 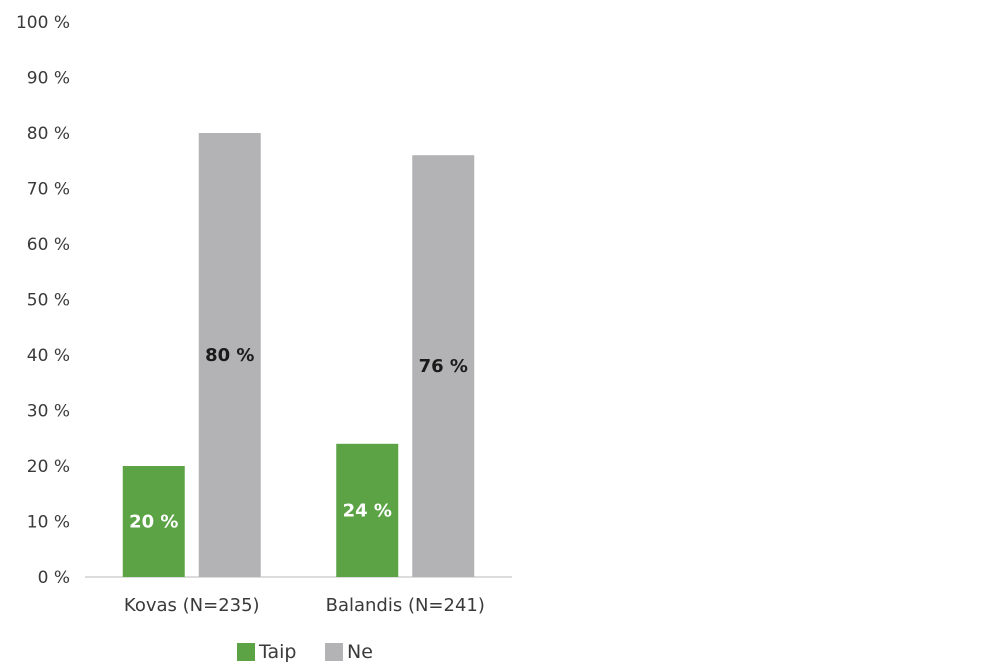 What do you see at coordinates (405, 605) in the screenshot?
I see `x-category-label: Balandis (N=241)` at bounding box center [405, 605].